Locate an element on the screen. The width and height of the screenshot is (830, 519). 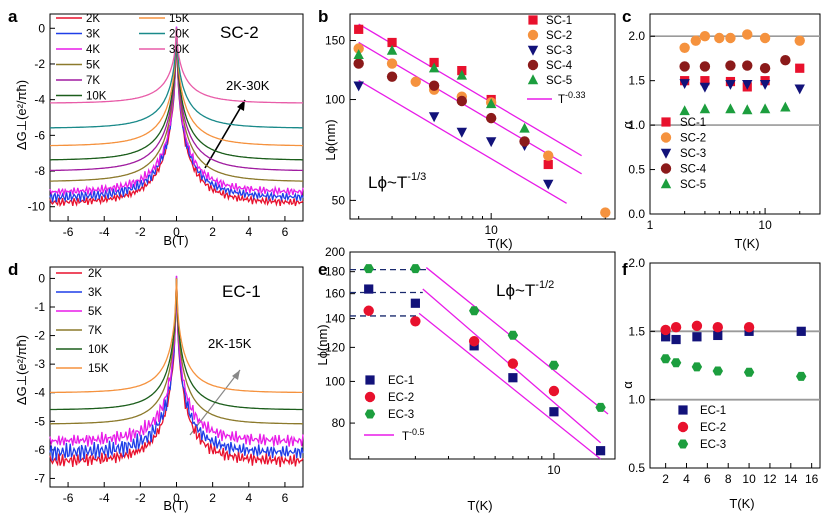
panel-d-ytick-label: 0 is located at coordinates (41, 278).